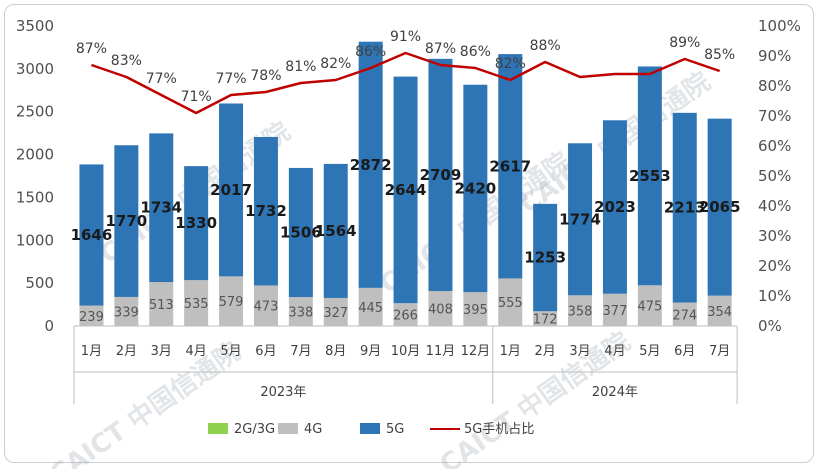 This screenshot has width=820, height=469. Describe the element at coordinates (774, 86) in the screenshot. I see `y-right-tick-label: 80%` at that location.